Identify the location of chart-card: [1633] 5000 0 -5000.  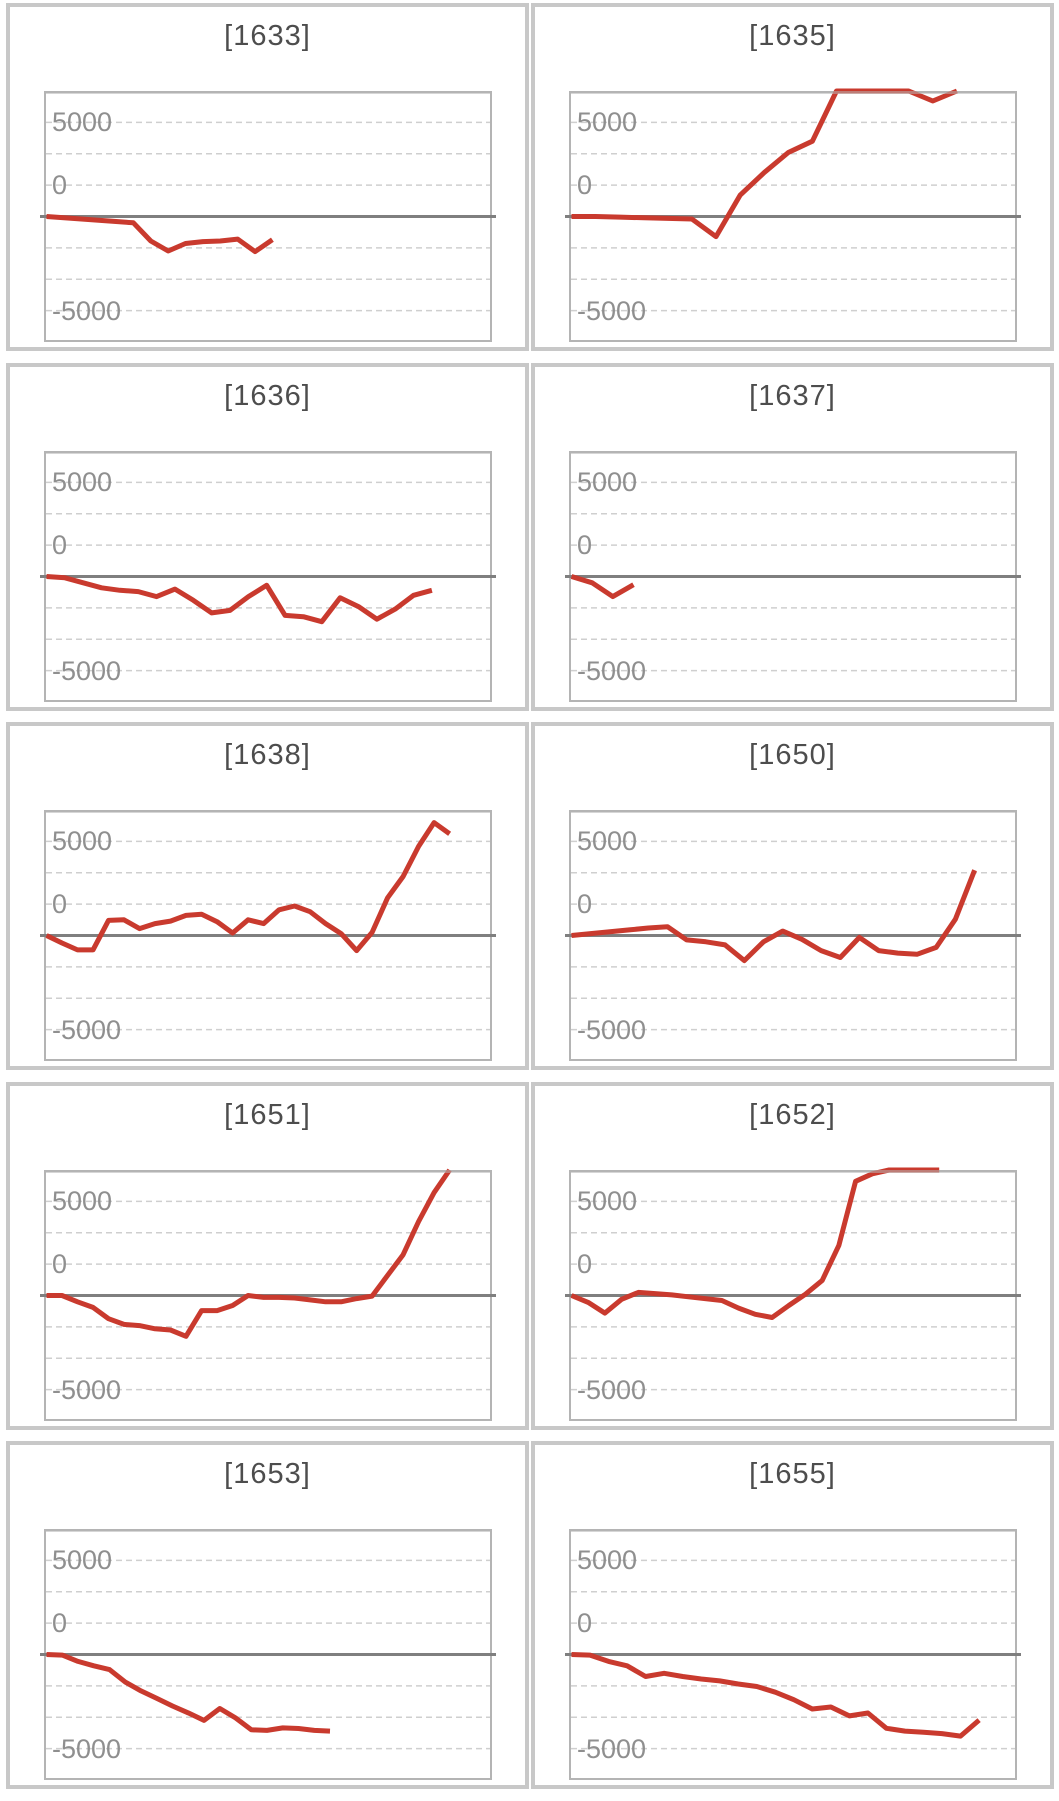
(267, 177).